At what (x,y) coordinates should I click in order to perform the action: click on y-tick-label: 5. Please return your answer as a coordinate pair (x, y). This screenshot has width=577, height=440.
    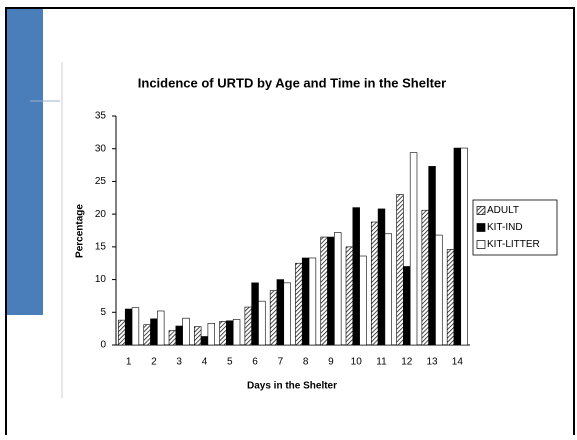
    Looking at the image, I should click on (103, 312).